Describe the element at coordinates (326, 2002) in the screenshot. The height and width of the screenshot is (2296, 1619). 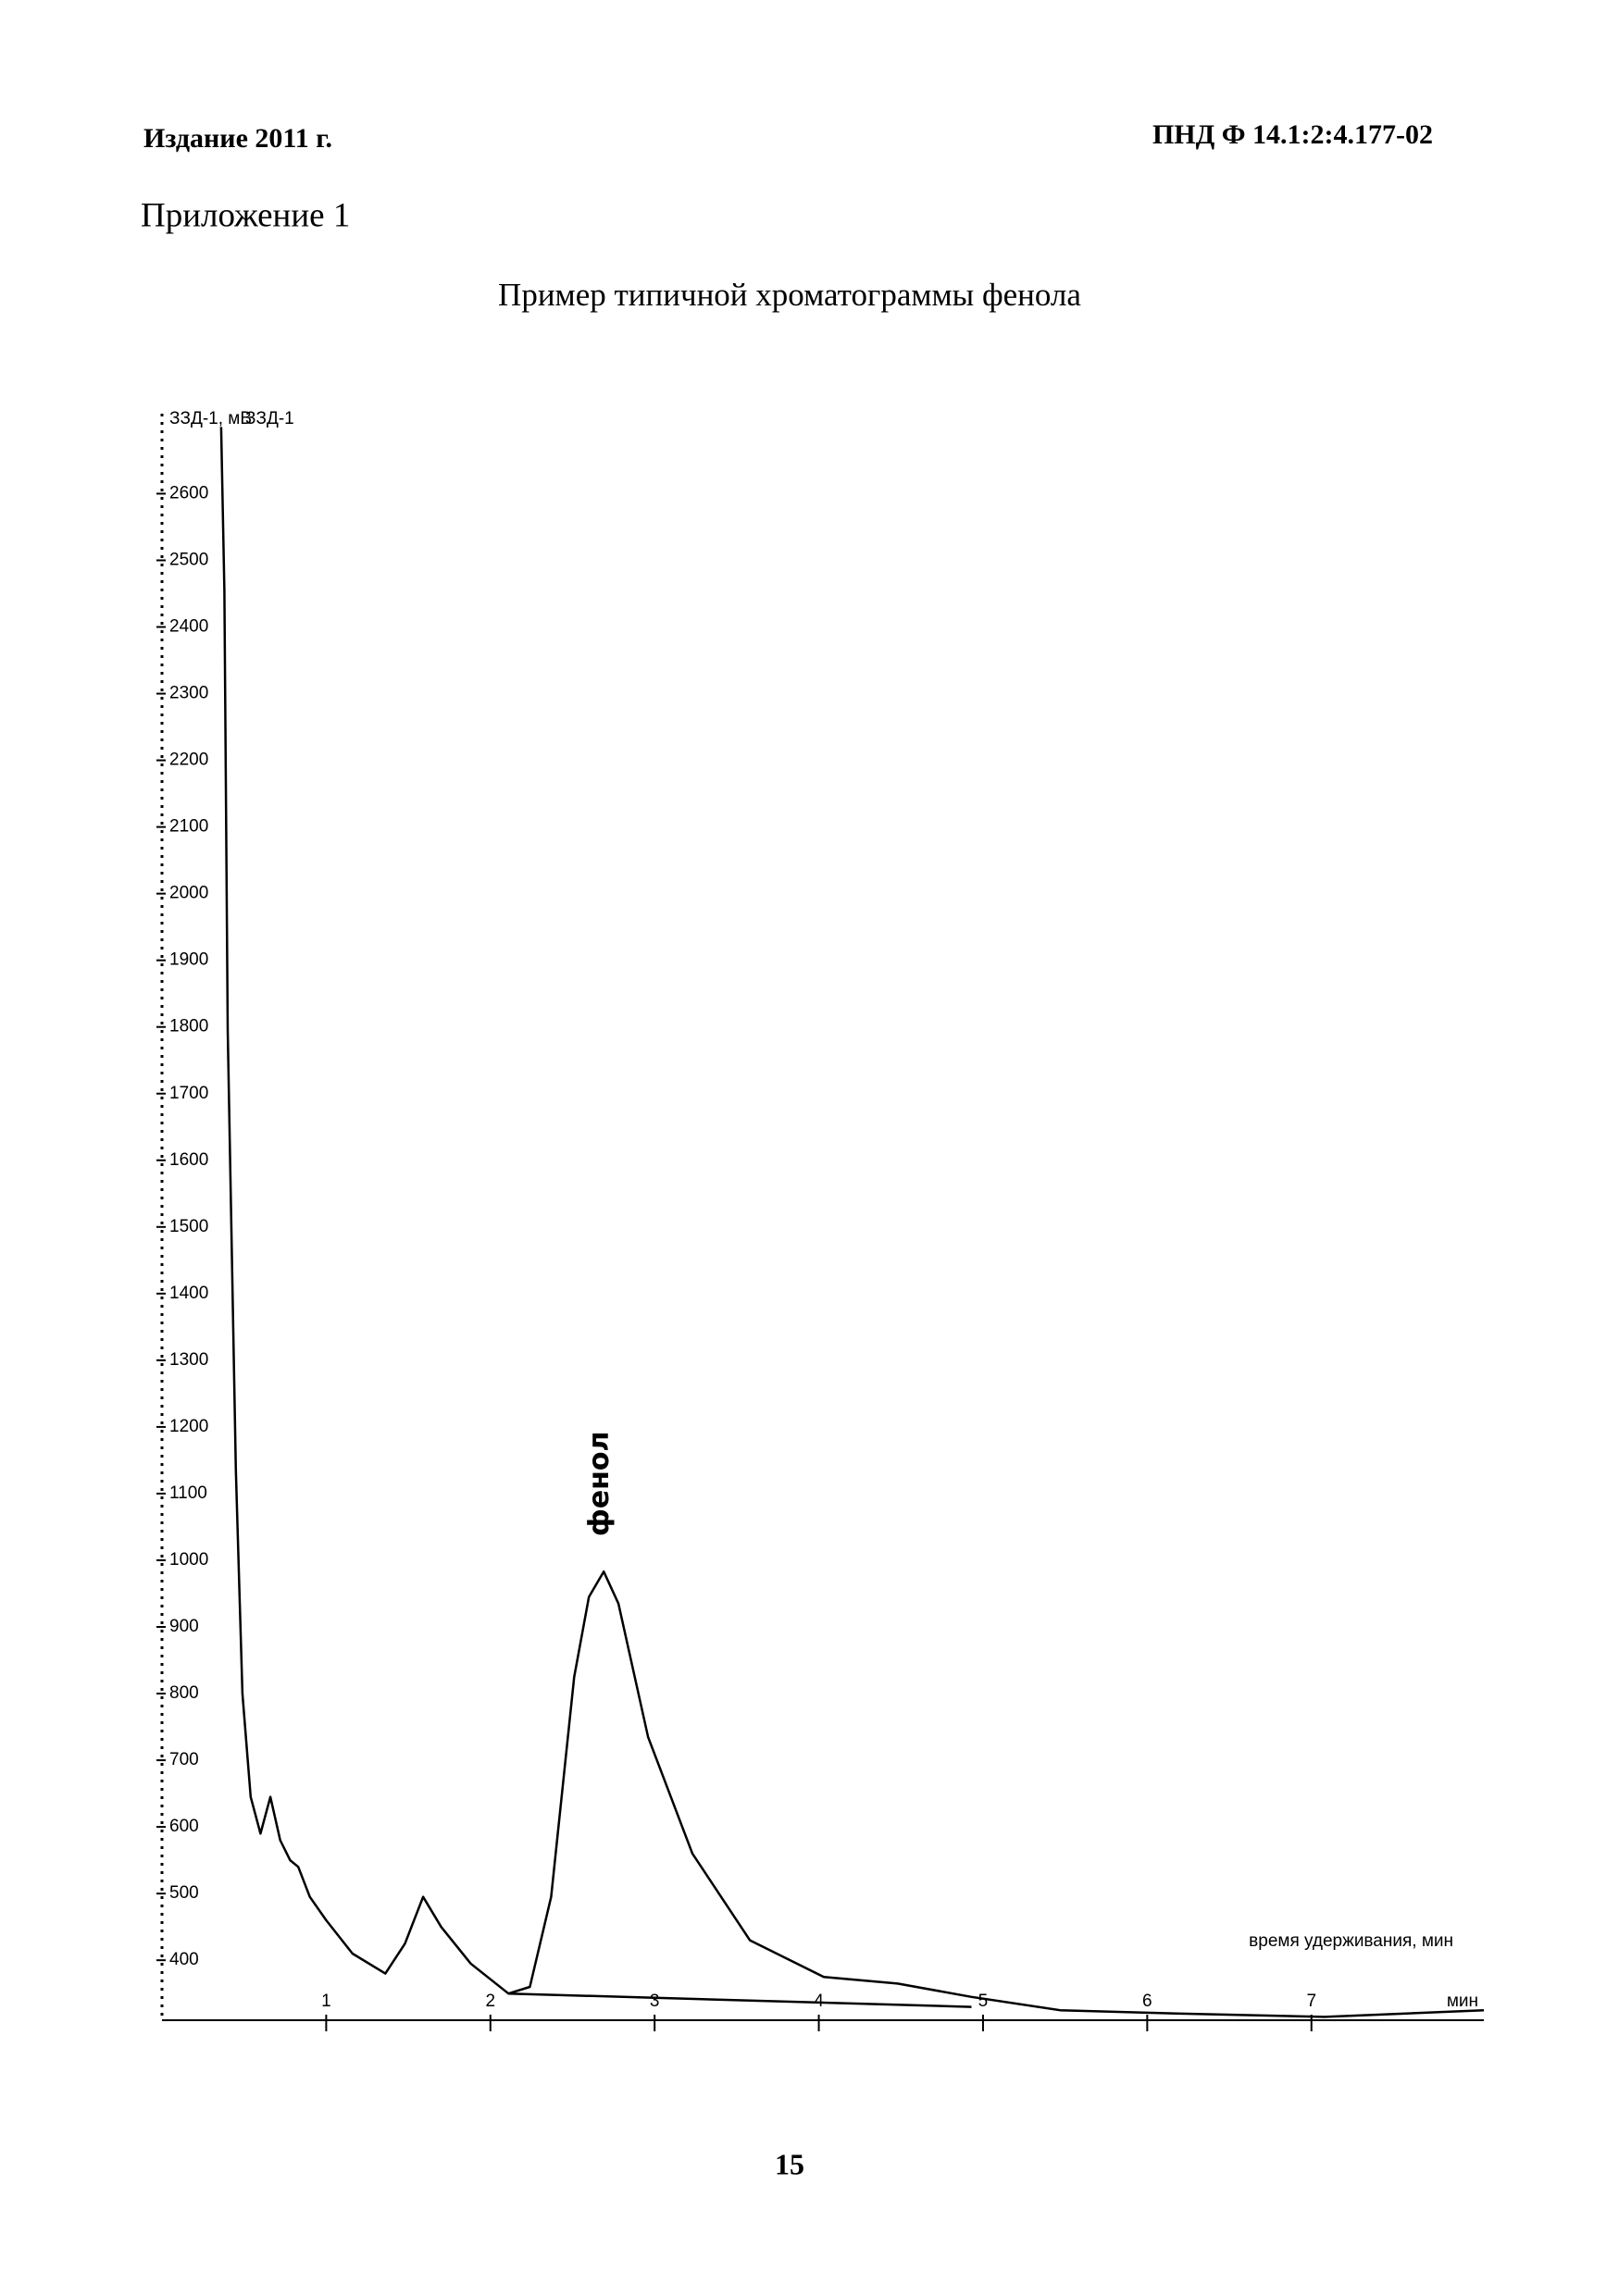
I see `x-tick-label: 1` at that location.